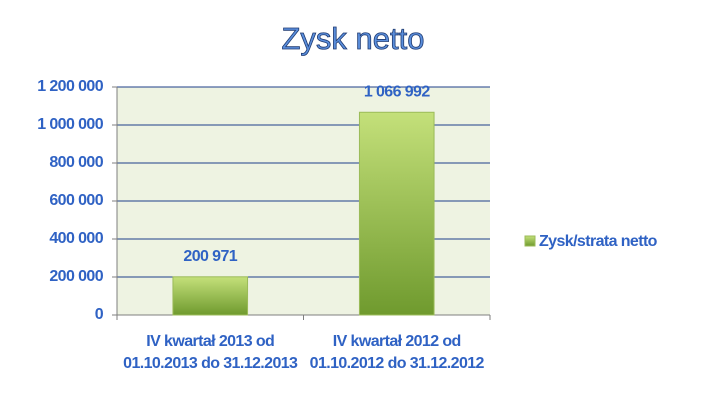 Image resolution: width=707 pixels, height=419 pixels. What do you see at coordinates (530, 241) in the screenshot?
I see `legend-swatch` at bounding box center [530, 241].